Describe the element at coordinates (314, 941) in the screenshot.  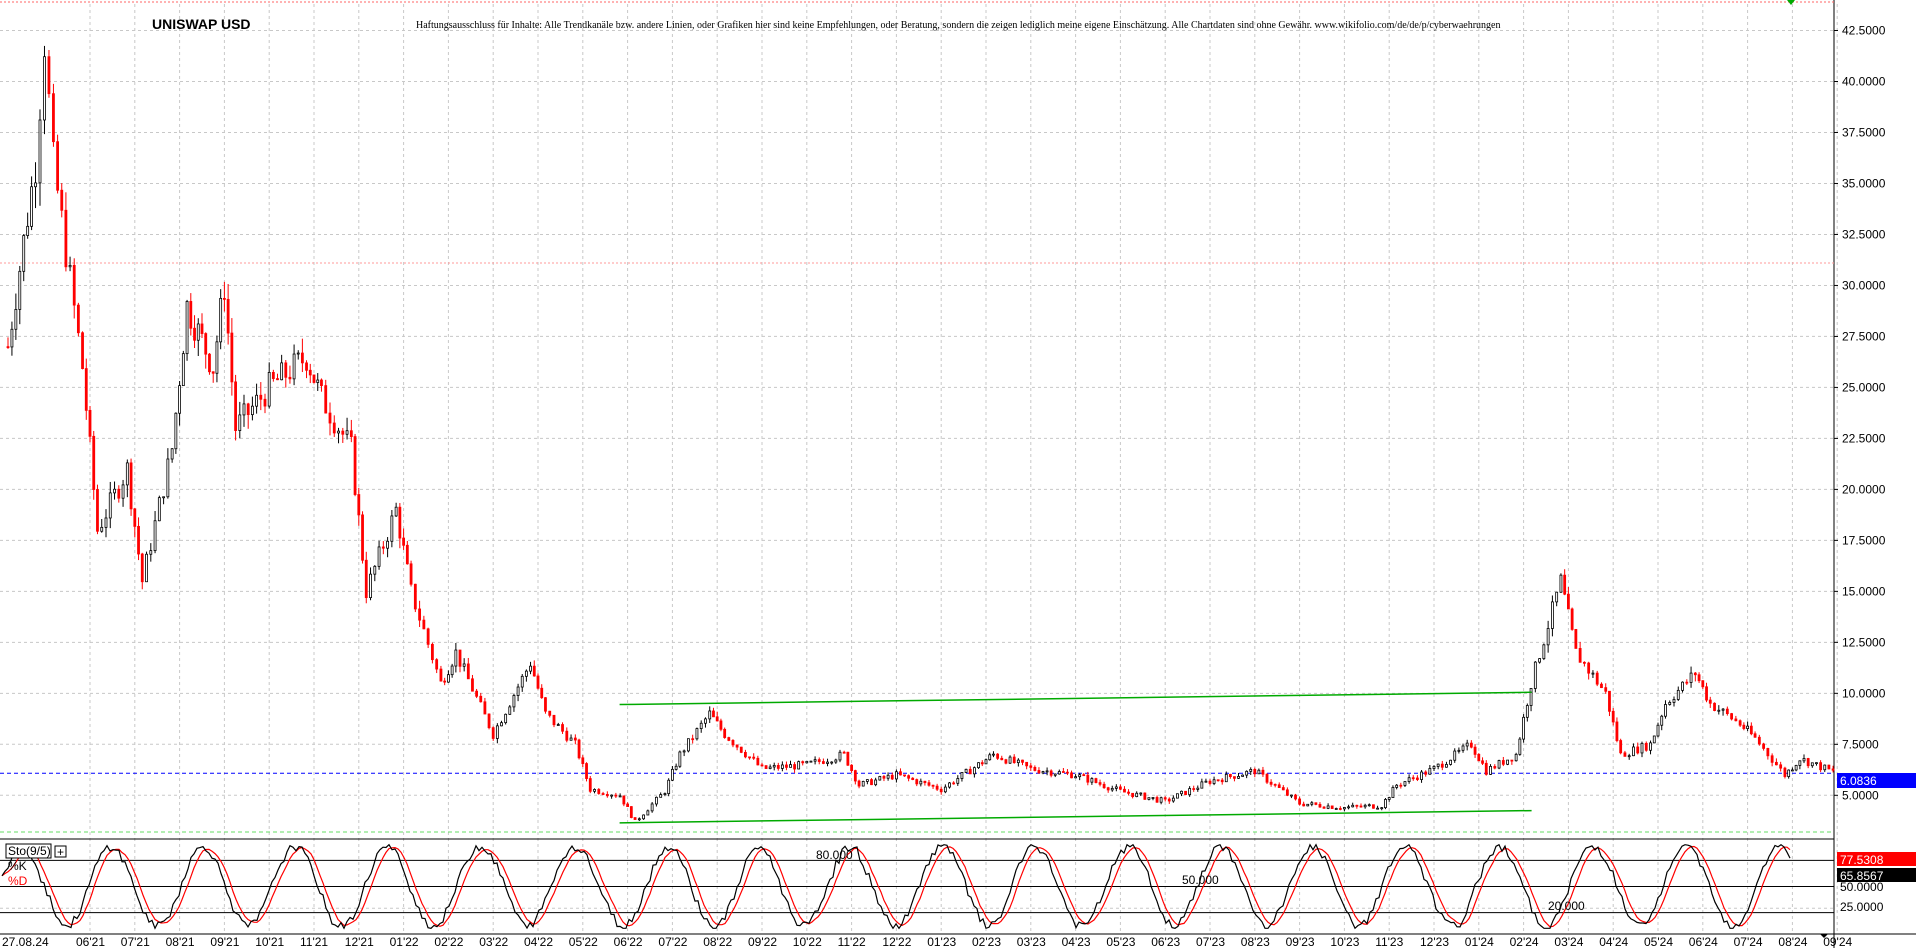
I see `xtick-label: 11'21` at that location.